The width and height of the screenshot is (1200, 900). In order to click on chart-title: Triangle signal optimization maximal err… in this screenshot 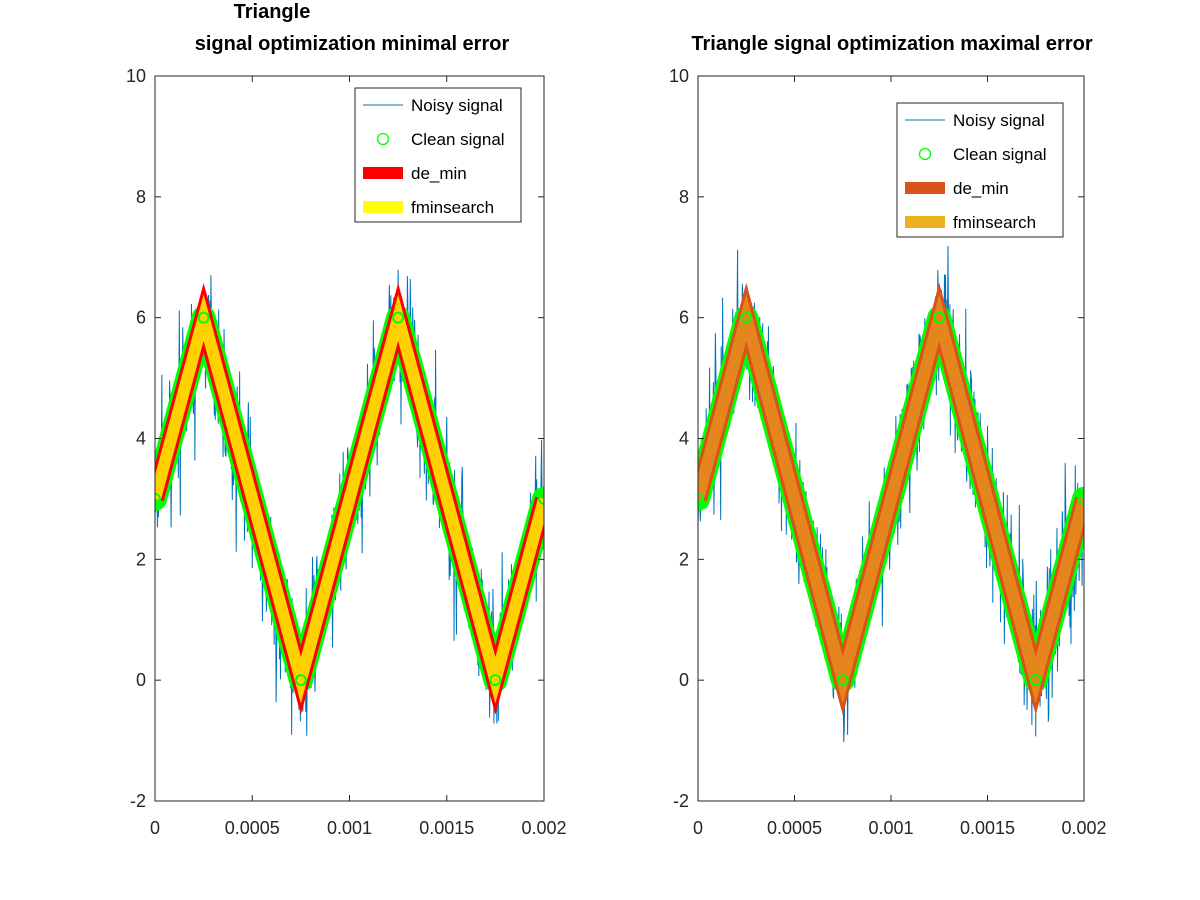, I will do `click(891, 44)`.